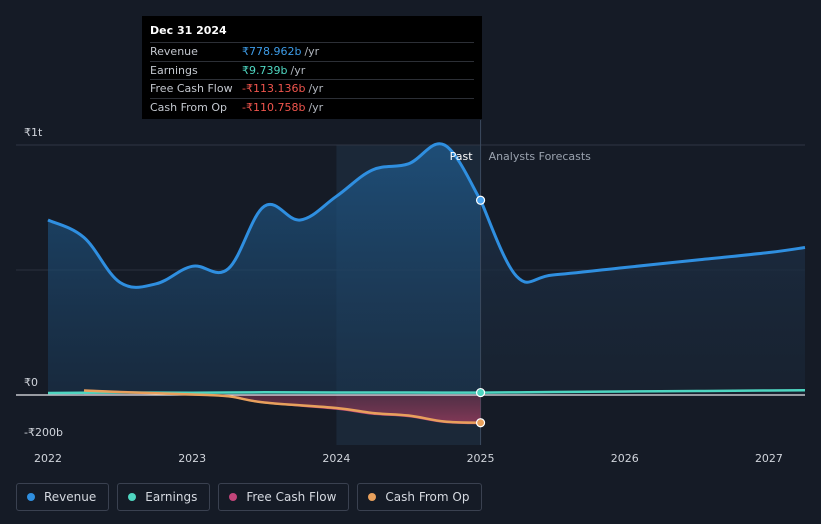 The width and height of the screenshot is (821, 524). What do you see at coordinates (31, 382) in the screenshot?
I see `y-tick-label: ₹0` at bounding box center [31, 382].